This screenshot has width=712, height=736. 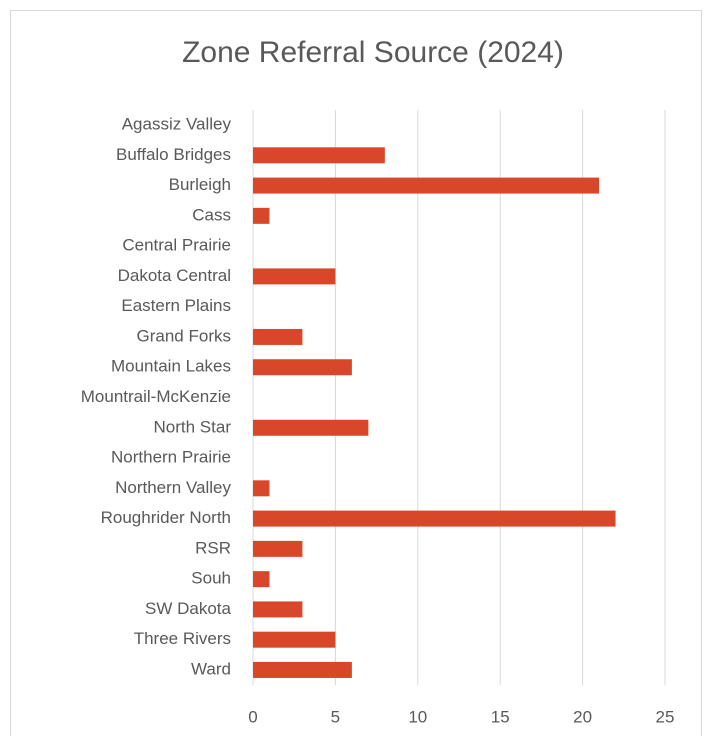 What do you see at coordinates (252, 716) in the screenshot?
I see `x-tick-label: 0` at bounding box center [252, 716].